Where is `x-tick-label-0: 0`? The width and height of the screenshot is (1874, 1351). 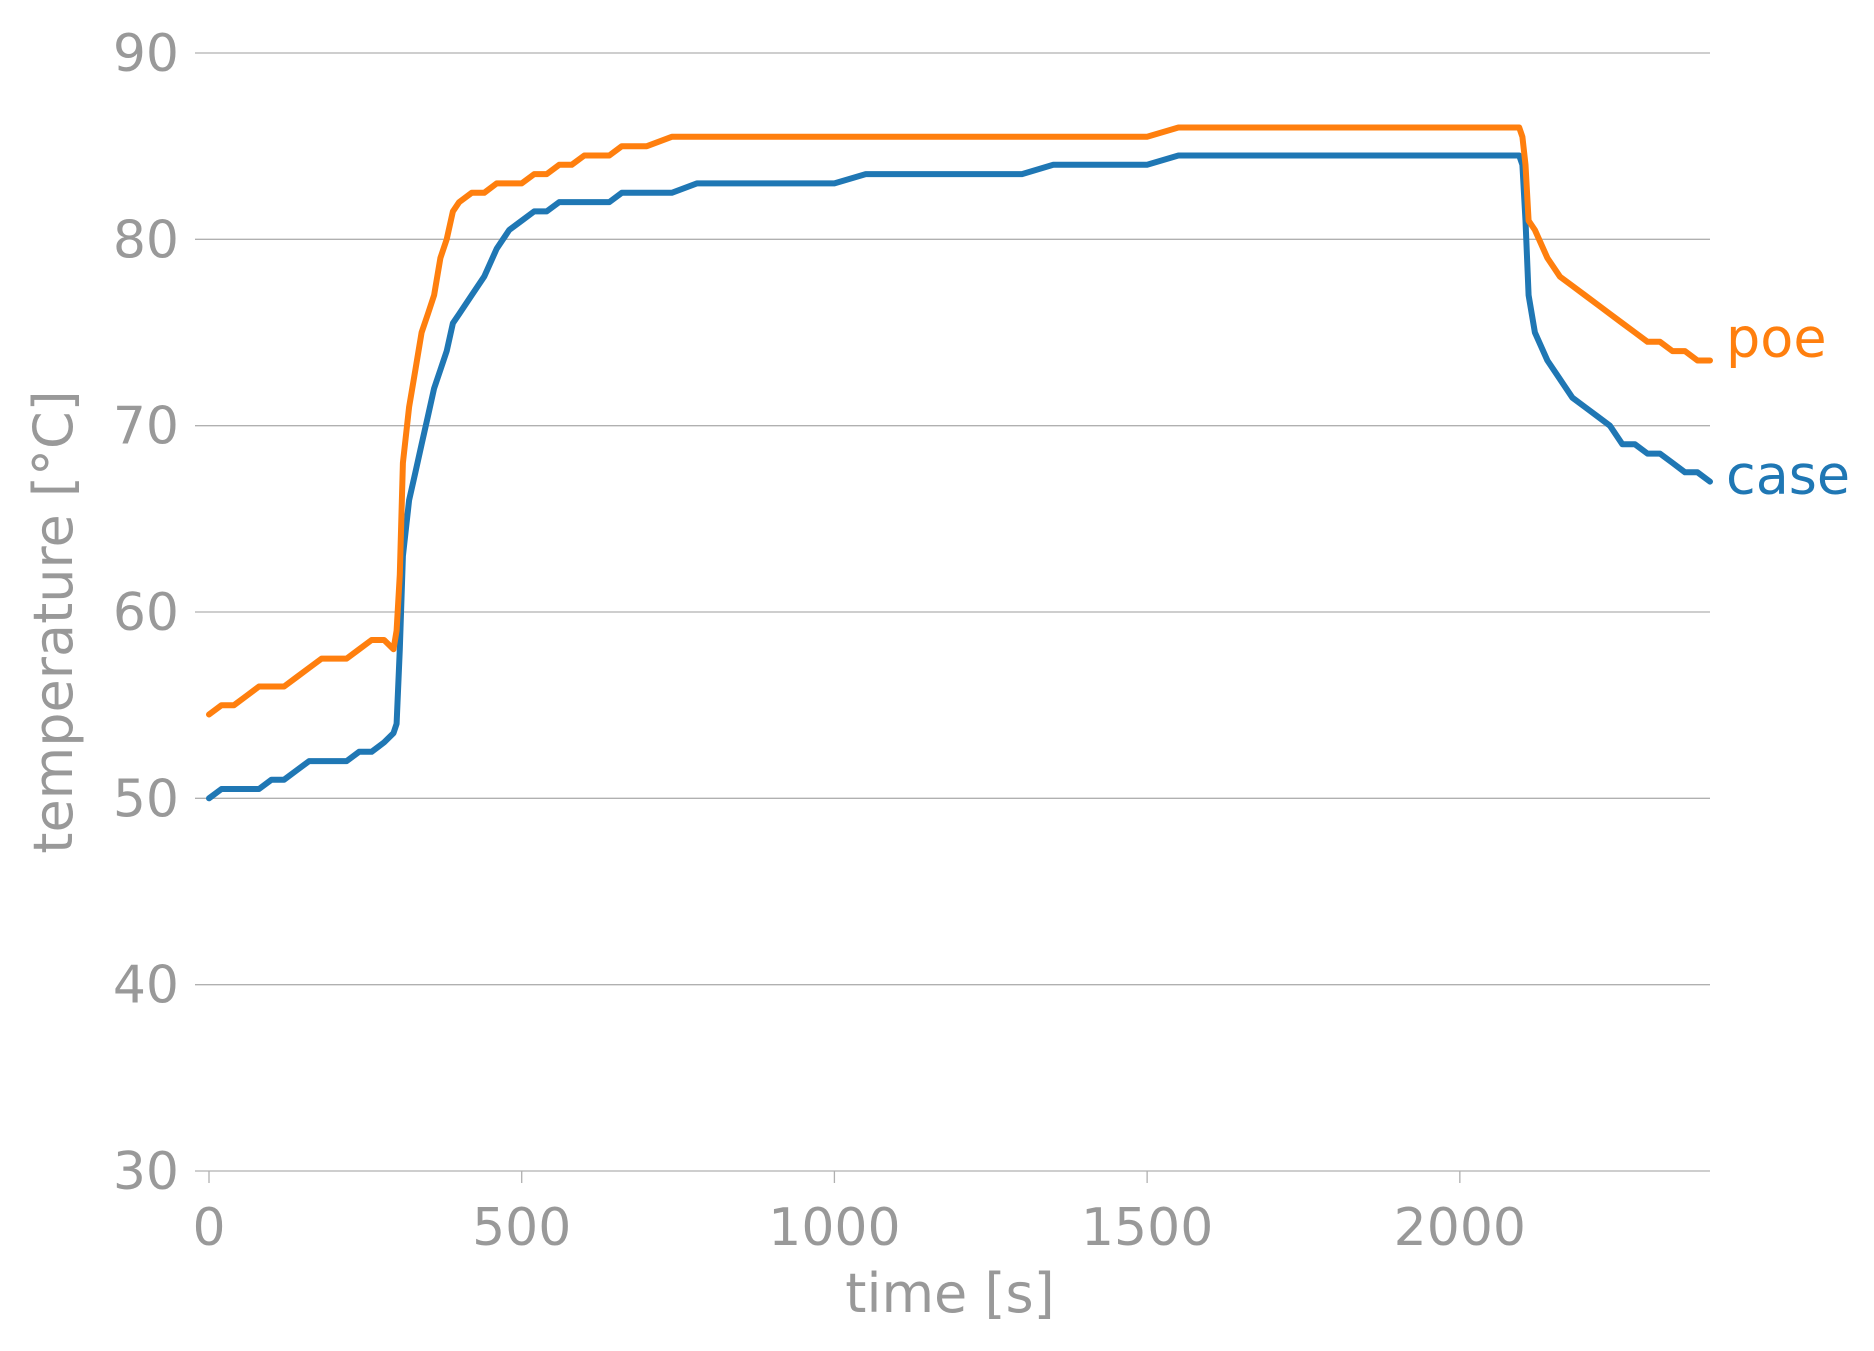 x-tick-label-0: 0 is located at coordinates (208, 1228).